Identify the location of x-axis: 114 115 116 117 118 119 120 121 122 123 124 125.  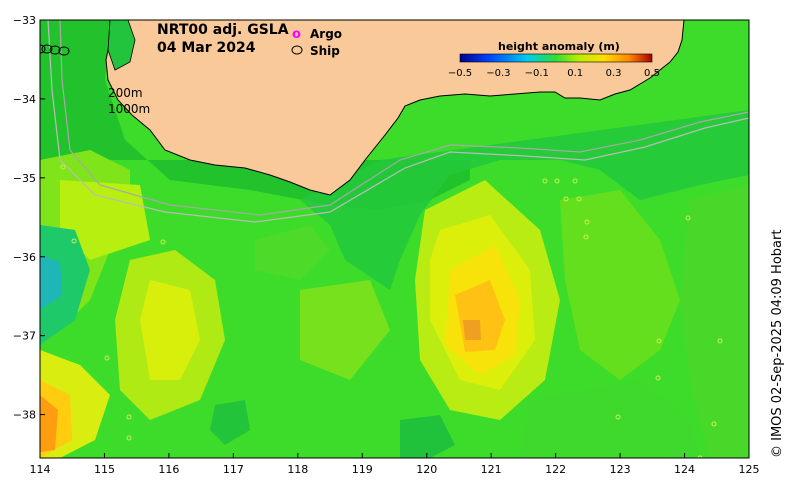
(395, 464).